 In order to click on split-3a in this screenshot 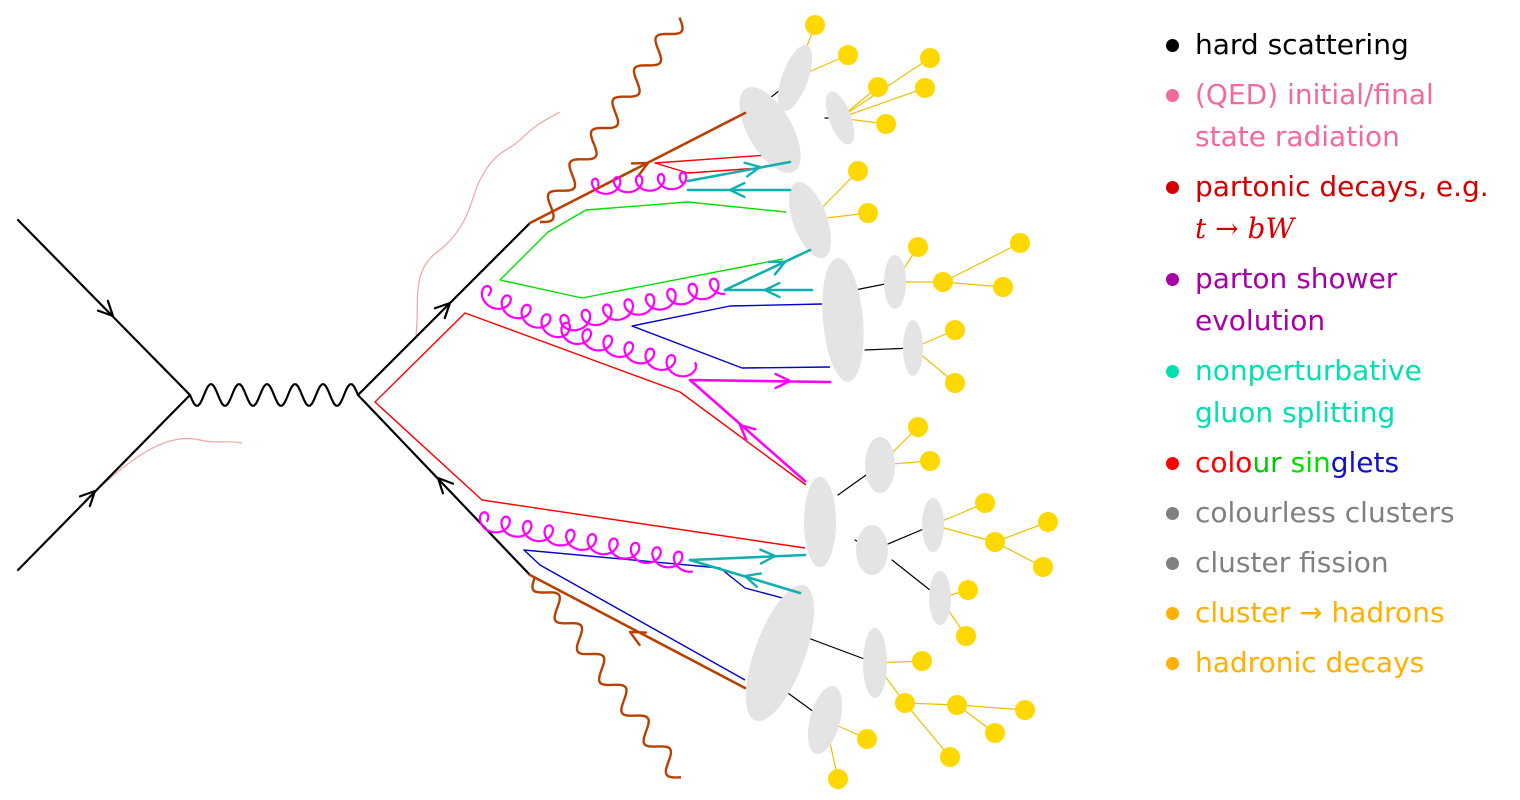, I will do `click(747, 557)`.